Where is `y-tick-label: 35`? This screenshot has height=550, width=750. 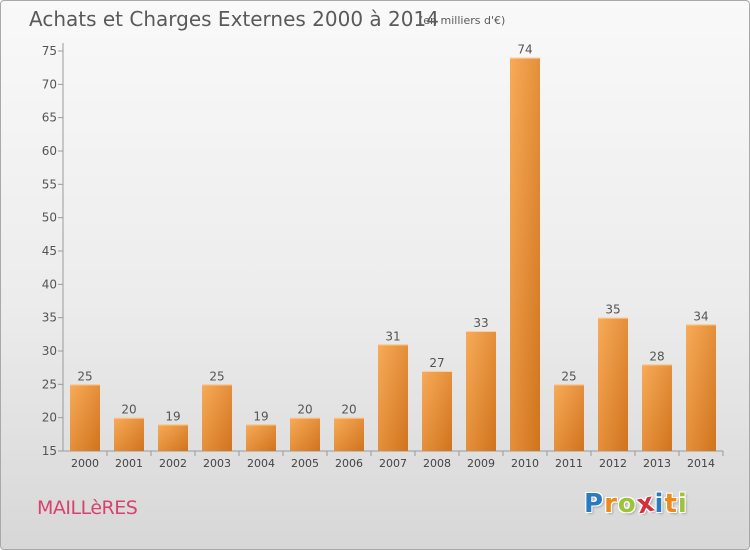
y-tick-label: 35 is located at coordinates (49, 318).